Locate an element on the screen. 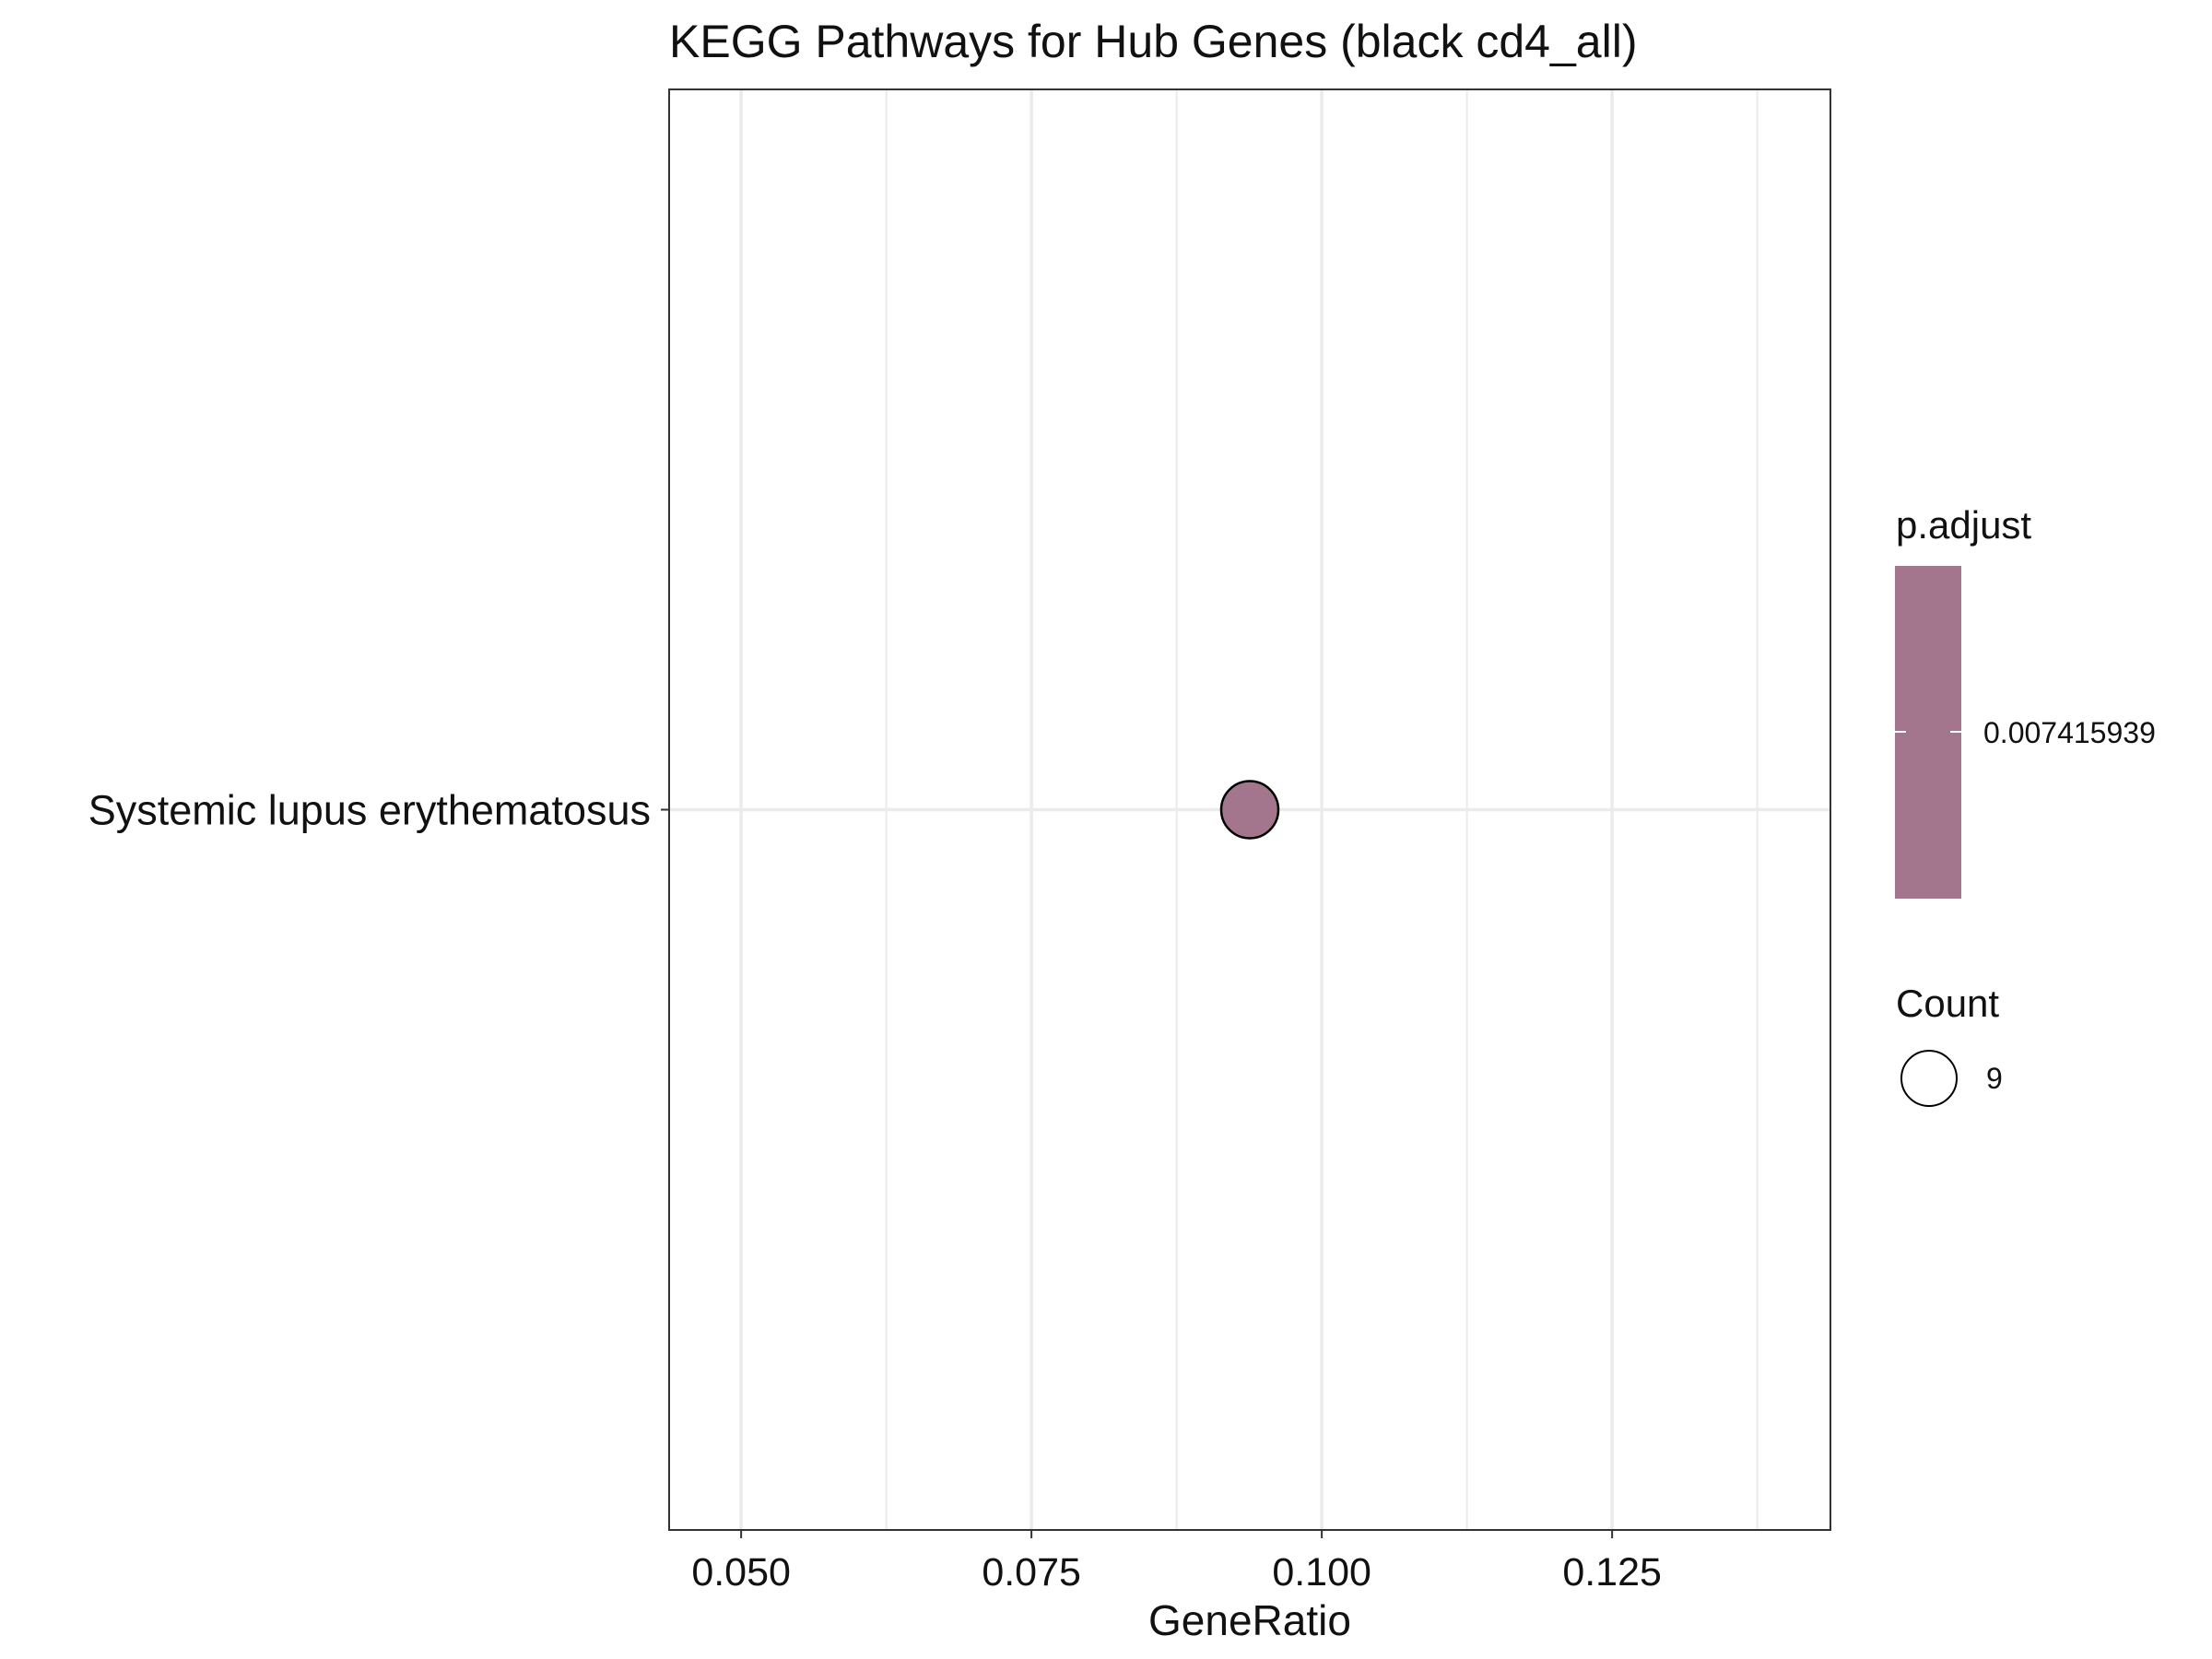 The image size is (2212, 1659). x-tick-label: 0.050 is located at coordinates (741, 1572).